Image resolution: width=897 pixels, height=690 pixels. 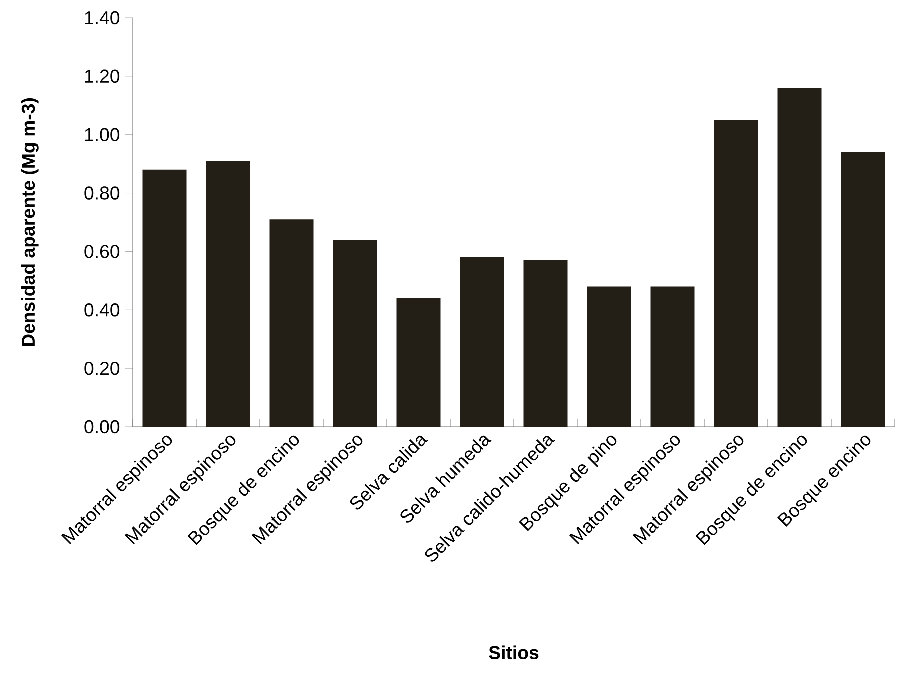 What do you see at coordinates (102, 251) in the screenshot?
I see `y-tick-label: 0.60` at bounding box center [102, 251].